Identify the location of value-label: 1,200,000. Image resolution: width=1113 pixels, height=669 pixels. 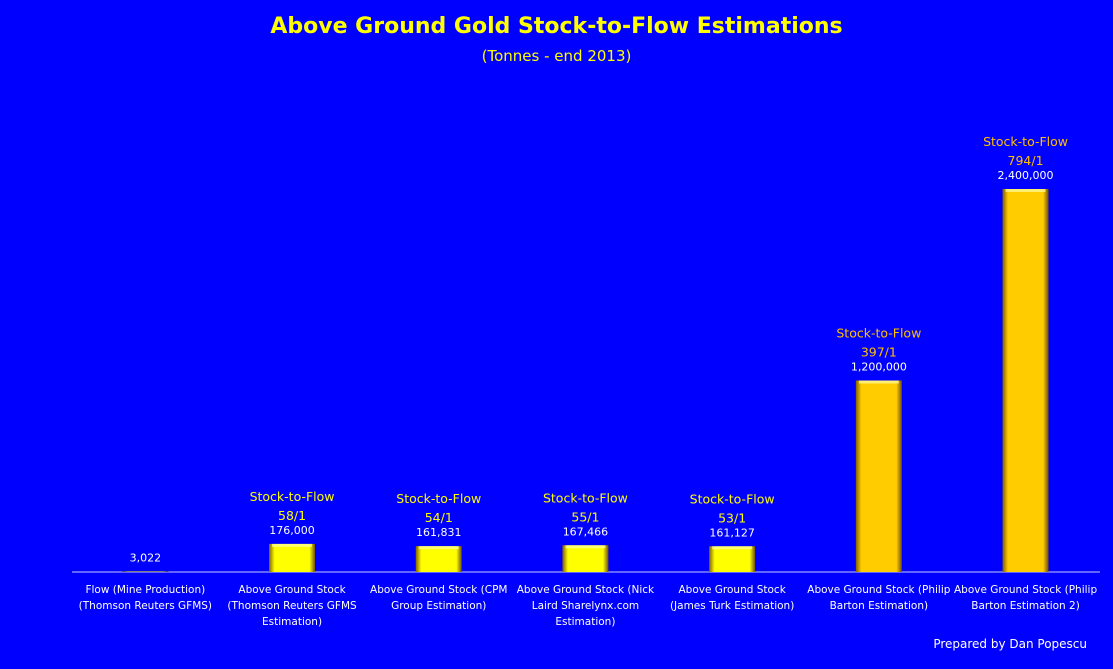
(879, 367).